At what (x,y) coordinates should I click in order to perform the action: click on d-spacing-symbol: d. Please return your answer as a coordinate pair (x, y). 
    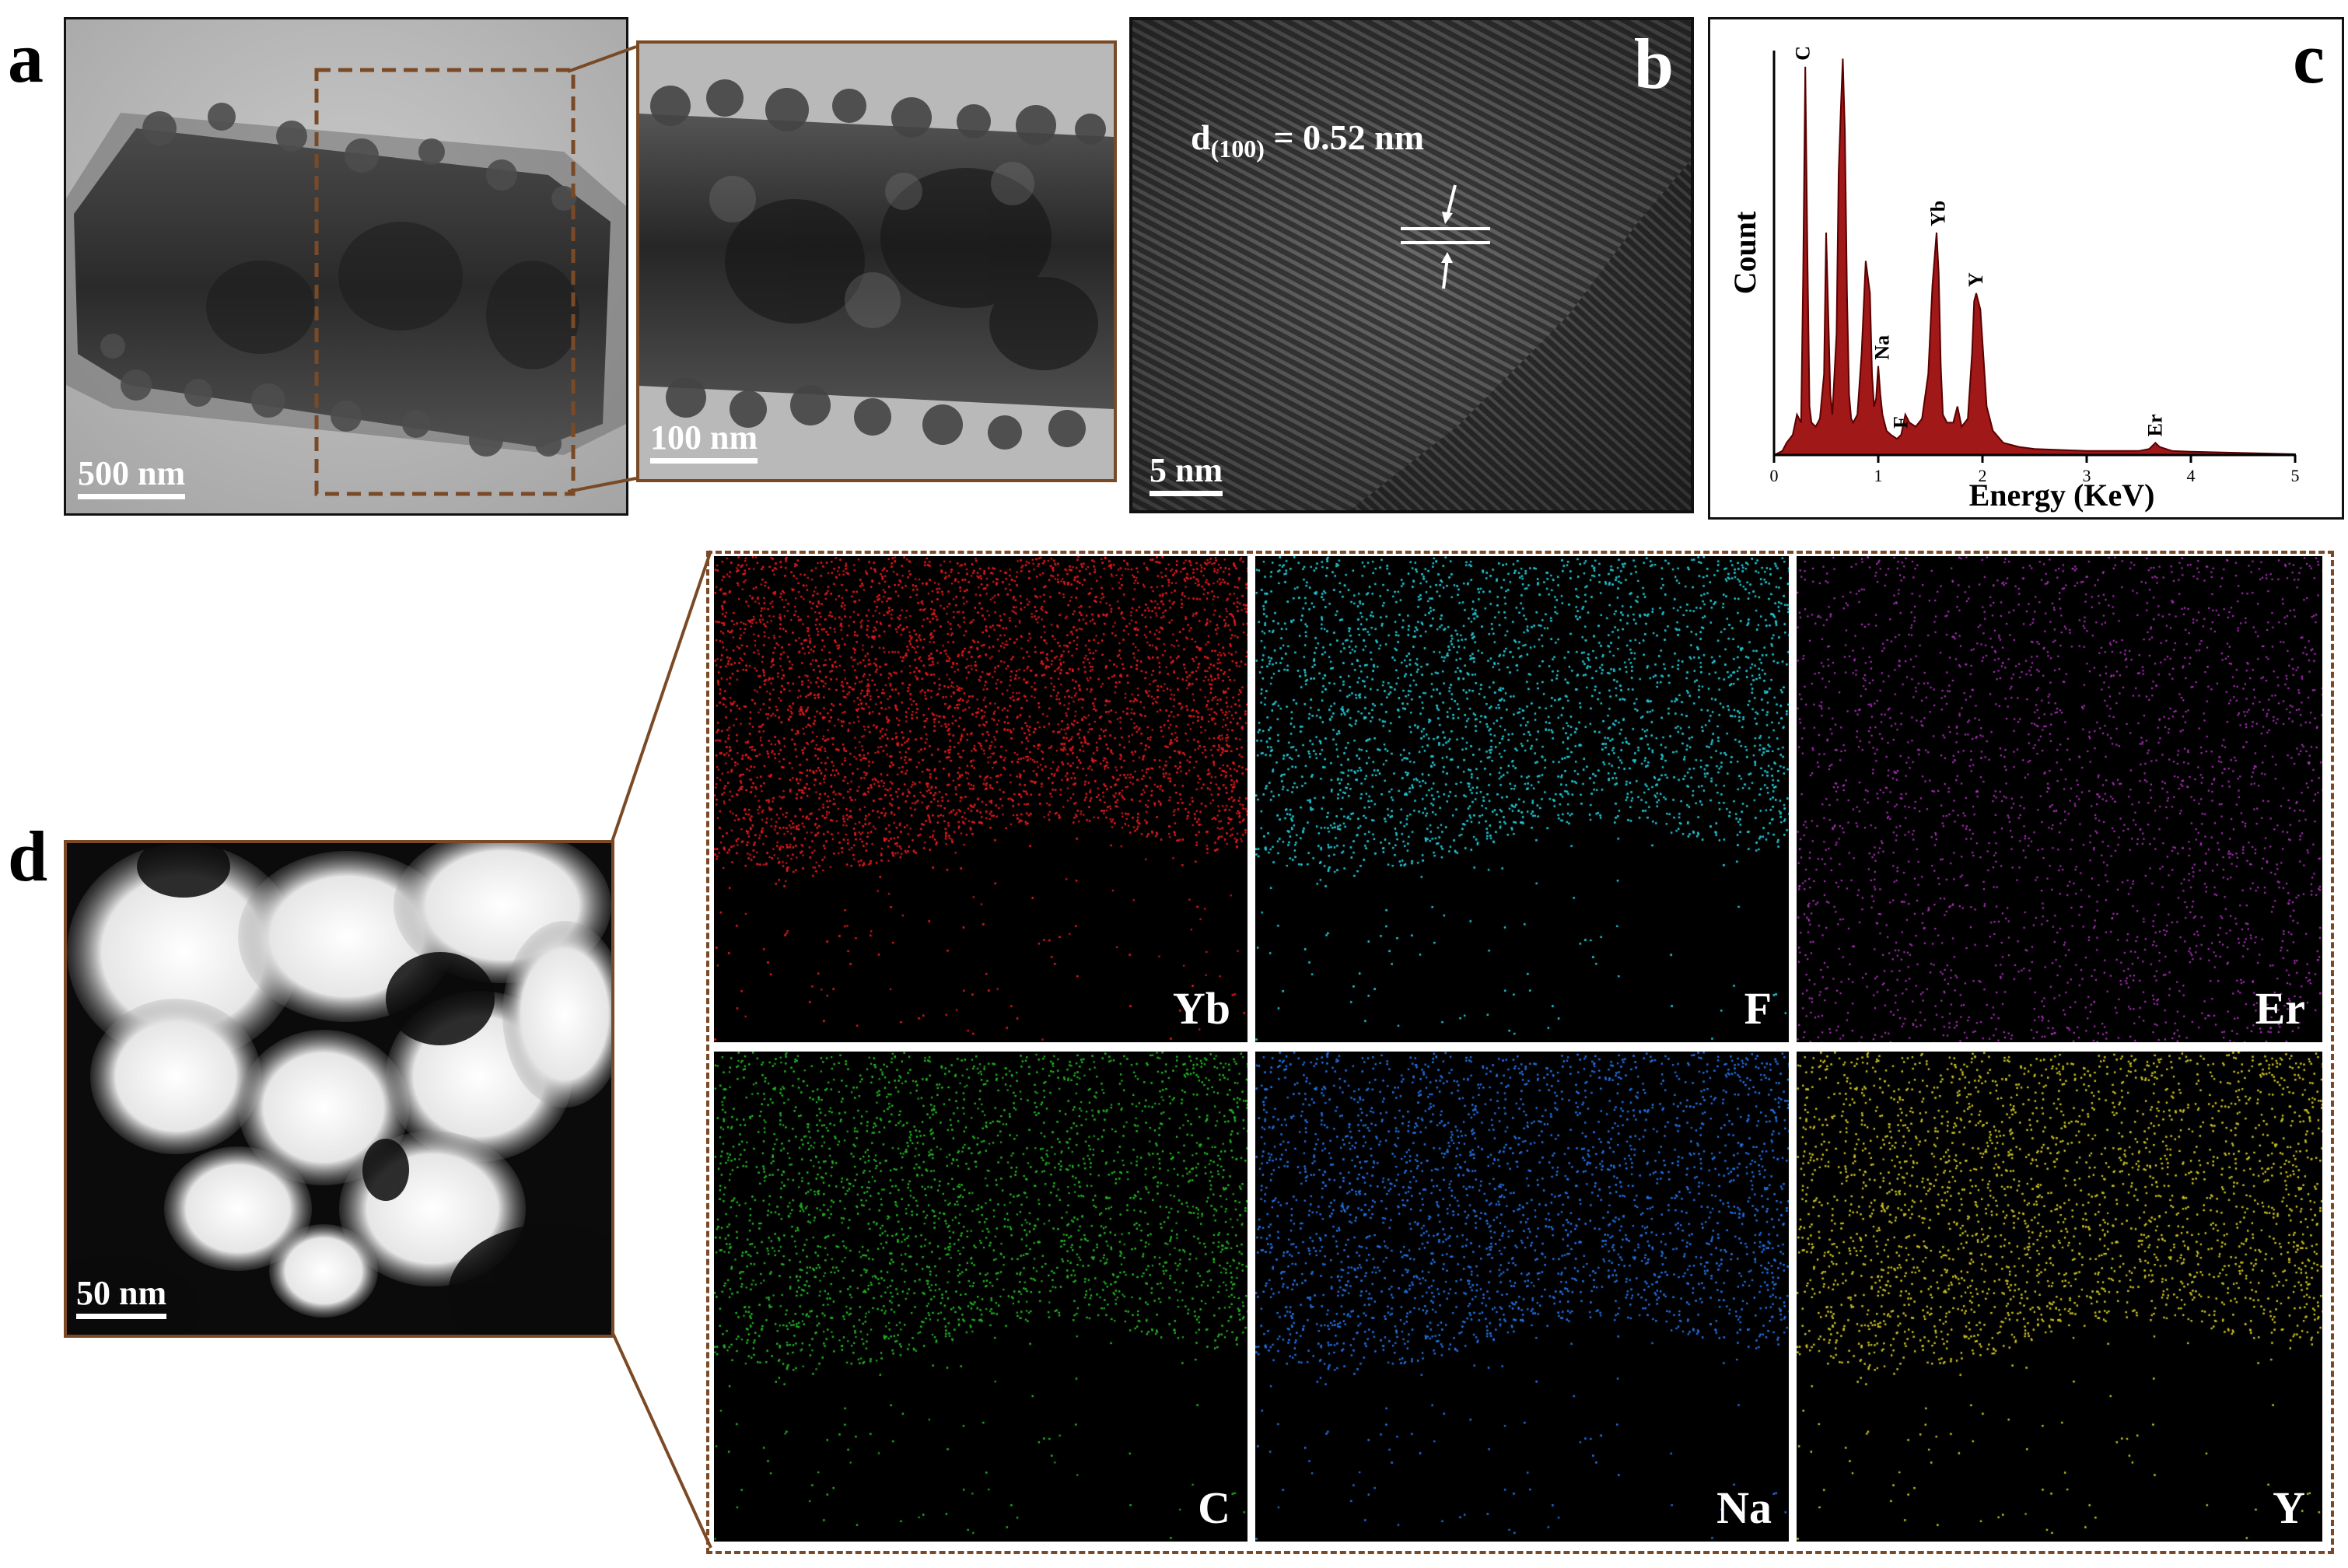
    Looking at the image, I should click on (1201, 137).